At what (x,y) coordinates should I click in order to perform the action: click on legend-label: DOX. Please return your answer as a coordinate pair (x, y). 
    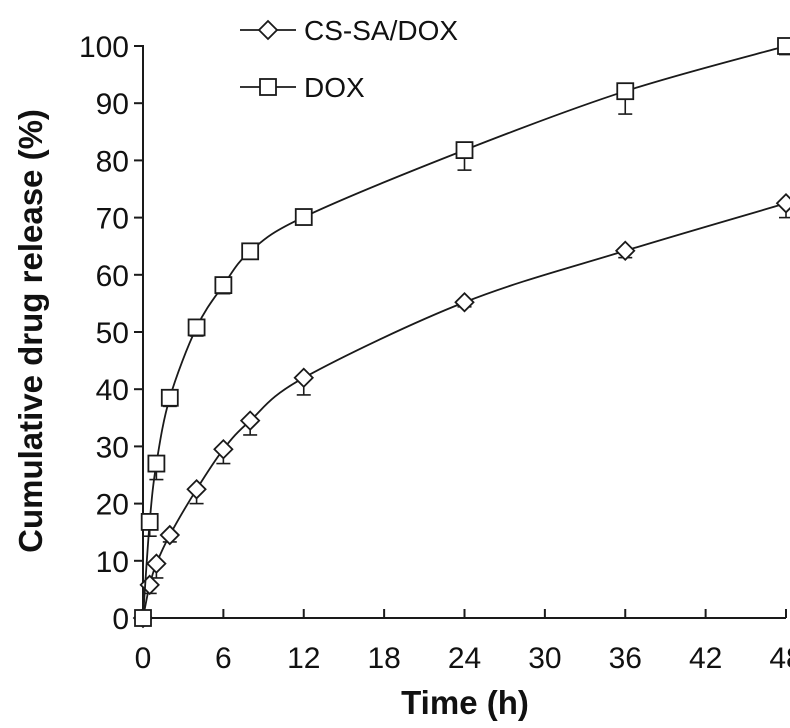
    Looking at the image, I should click on (334, 87).